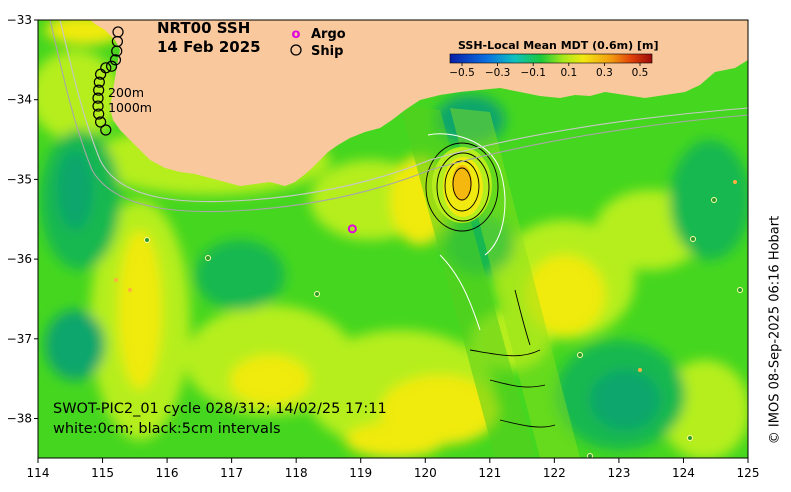  I want to click on x-tick-label: 125, so click(748, 473).